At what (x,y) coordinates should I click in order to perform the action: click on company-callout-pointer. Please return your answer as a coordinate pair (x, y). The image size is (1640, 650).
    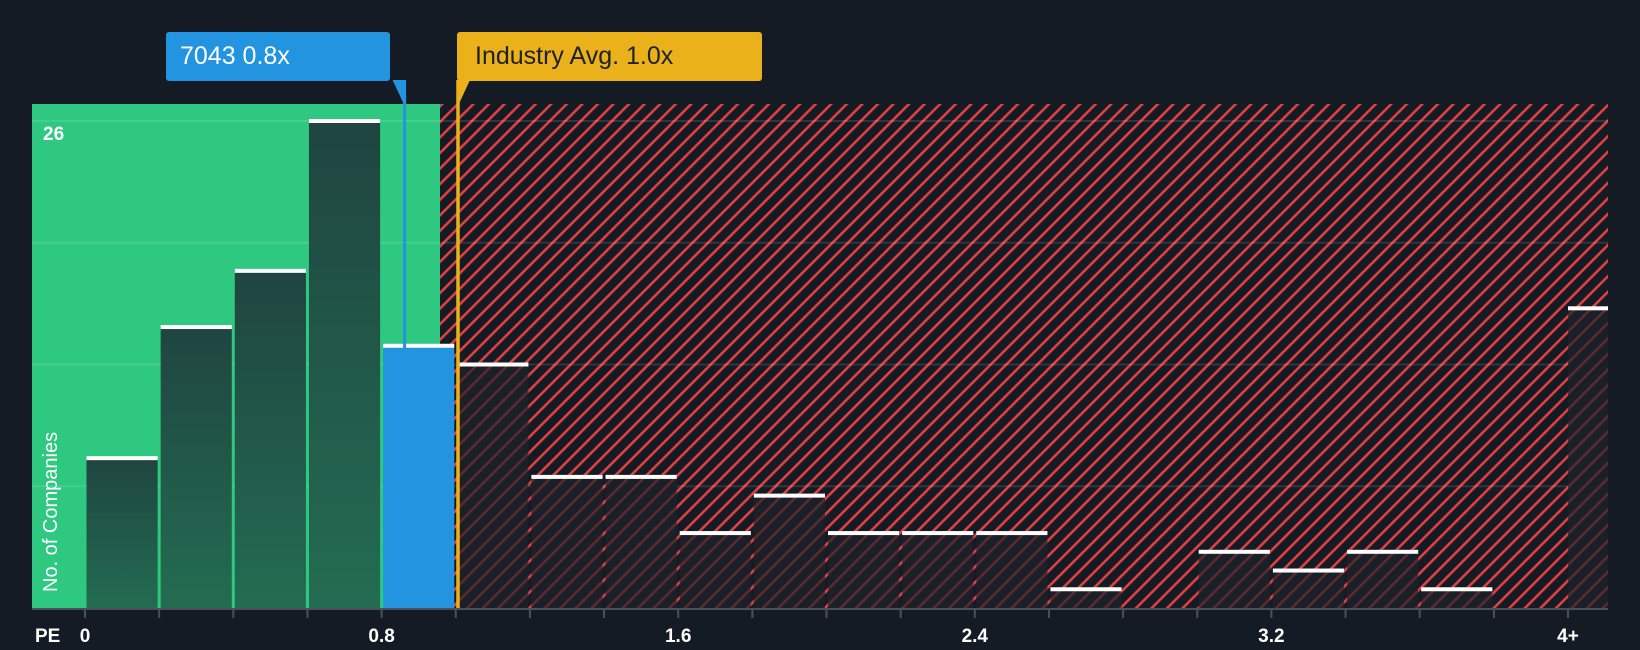
    Looking at the image, I should click on (399, 94).